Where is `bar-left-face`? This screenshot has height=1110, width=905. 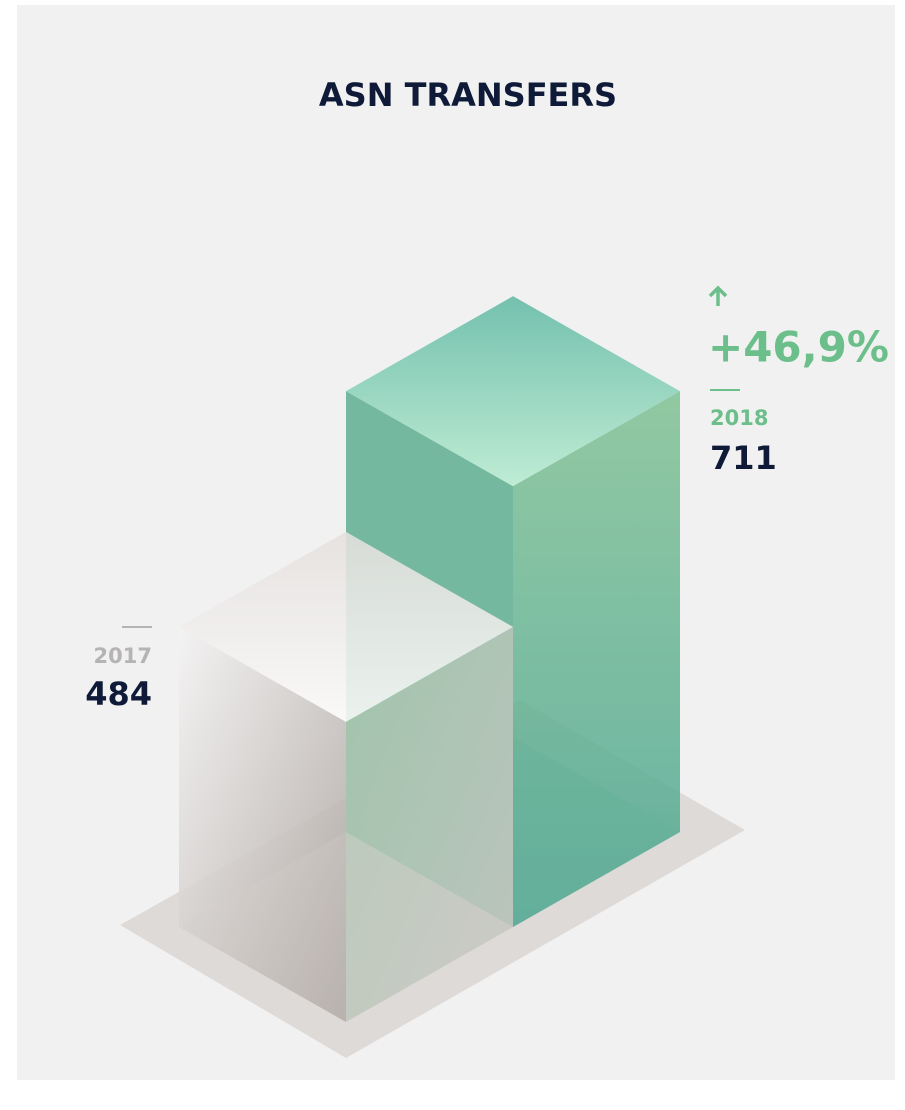 bar-left-face is located at coordinates (262, 824).